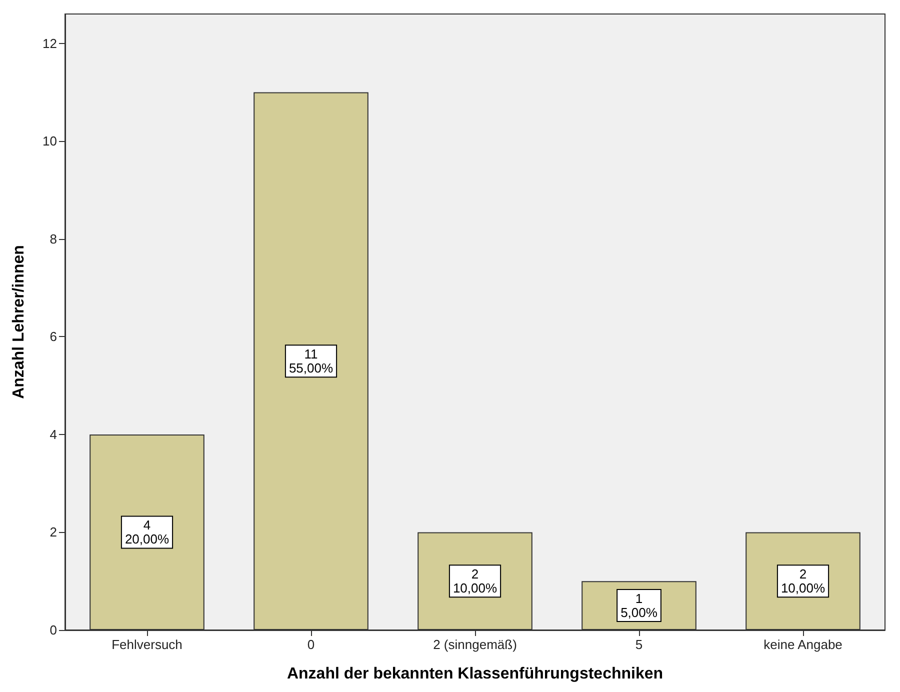 This screenshot has width=900, height=692. I want to click on y-tick-label: 2, so click(53, 532).